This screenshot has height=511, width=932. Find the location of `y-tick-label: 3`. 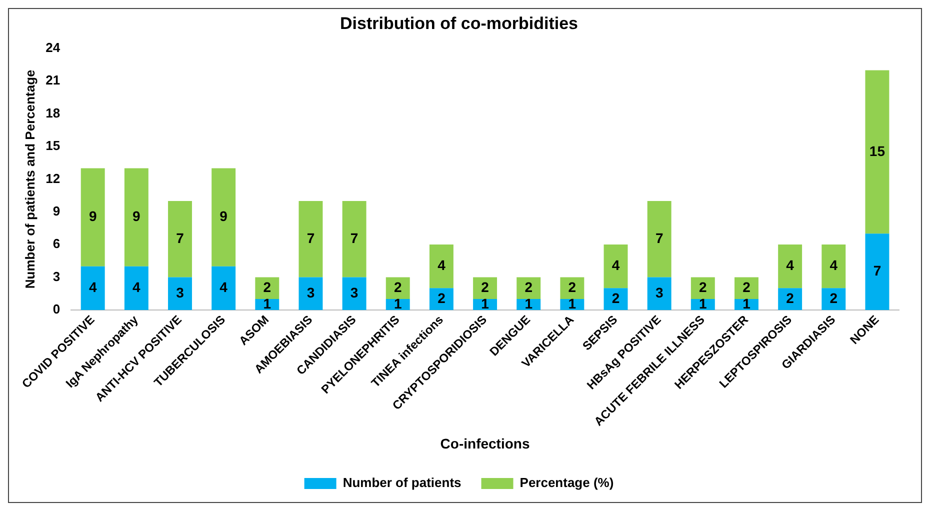

y-tick-label: 3 is located at coordinates (56, 276).